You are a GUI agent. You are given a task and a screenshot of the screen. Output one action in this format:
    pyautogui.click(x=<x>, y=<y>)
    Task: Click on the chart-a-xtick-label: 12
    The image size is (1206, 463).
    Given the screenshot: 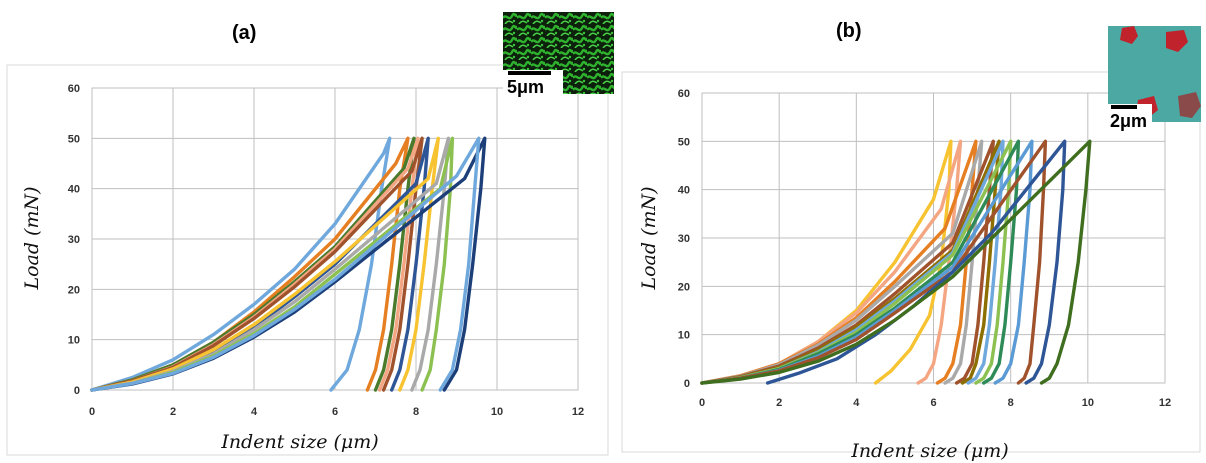 What is the action you would take?
    pyautogui.click(x=578, y=412)
    